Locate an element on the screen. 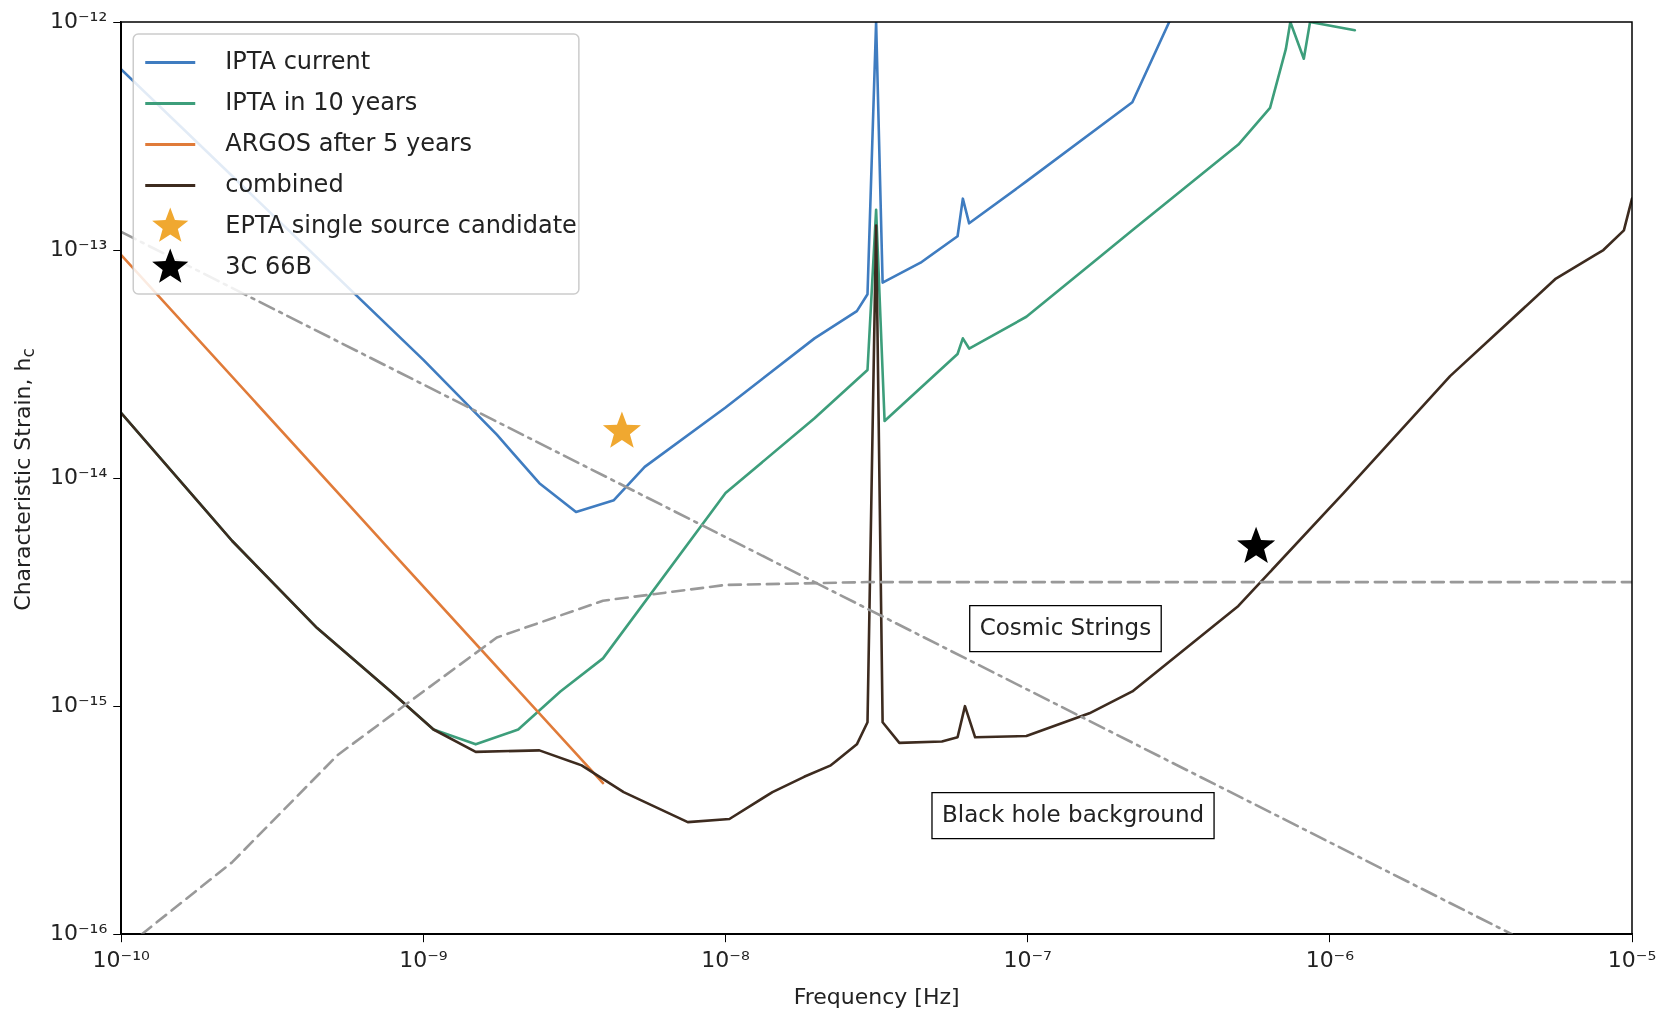 The image size is (1672, 1021). y-tick-label: 10⁻¹⁴ is located at coordinates (79, 476).